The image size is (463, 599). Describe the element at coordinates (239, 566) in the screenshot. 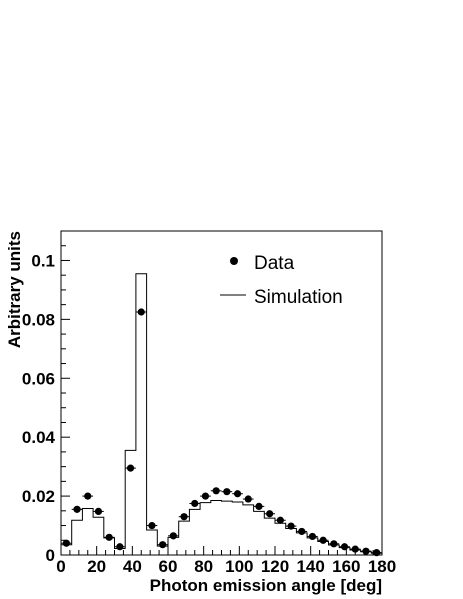

I see `x-tick-label: 100` at that location.